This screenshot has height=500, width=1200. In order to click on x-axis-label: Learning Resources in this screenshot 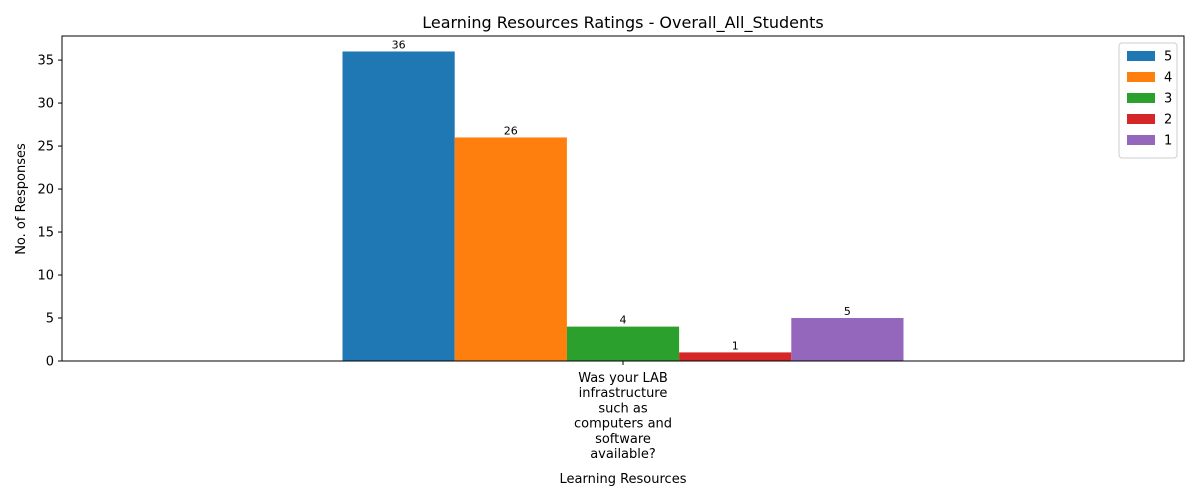, I will do `click(623, 479)`.